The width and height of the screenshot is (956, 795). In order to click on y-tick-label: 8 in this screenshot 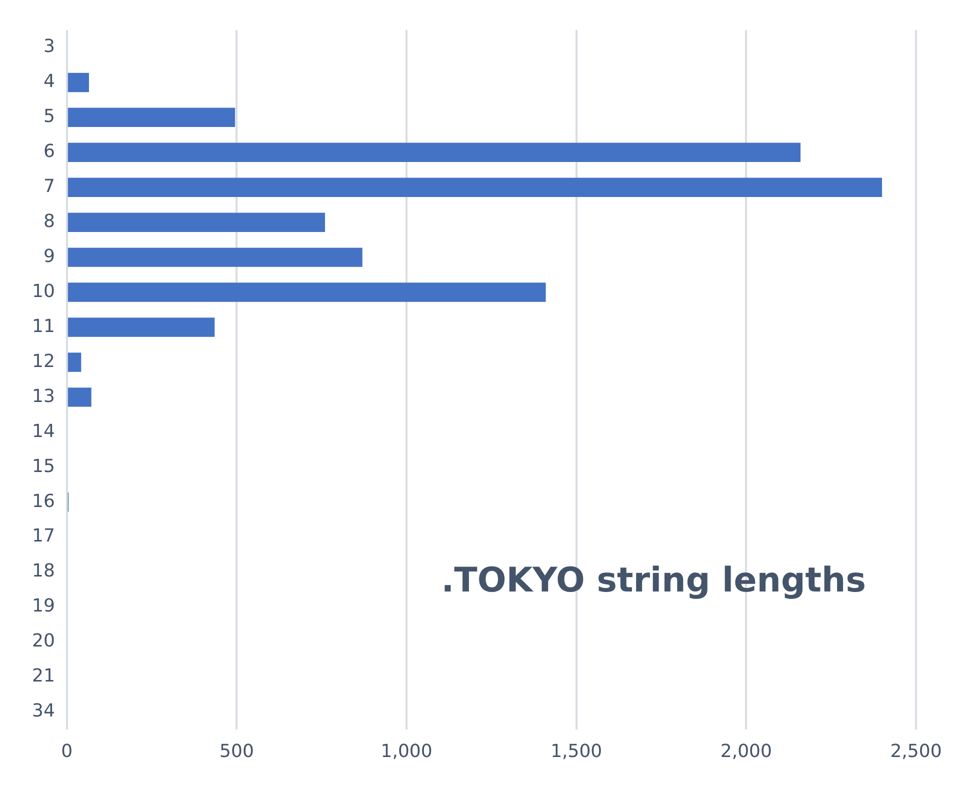, I will do `click(49, 221)`.